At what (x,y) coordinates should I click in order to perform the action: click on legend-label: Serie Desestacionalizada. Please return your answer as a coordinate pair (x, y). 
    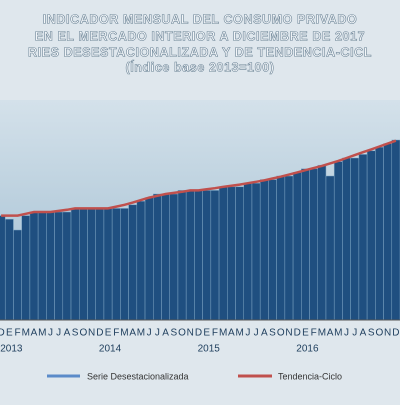
    Looking at the image, I should click on (138, 376).